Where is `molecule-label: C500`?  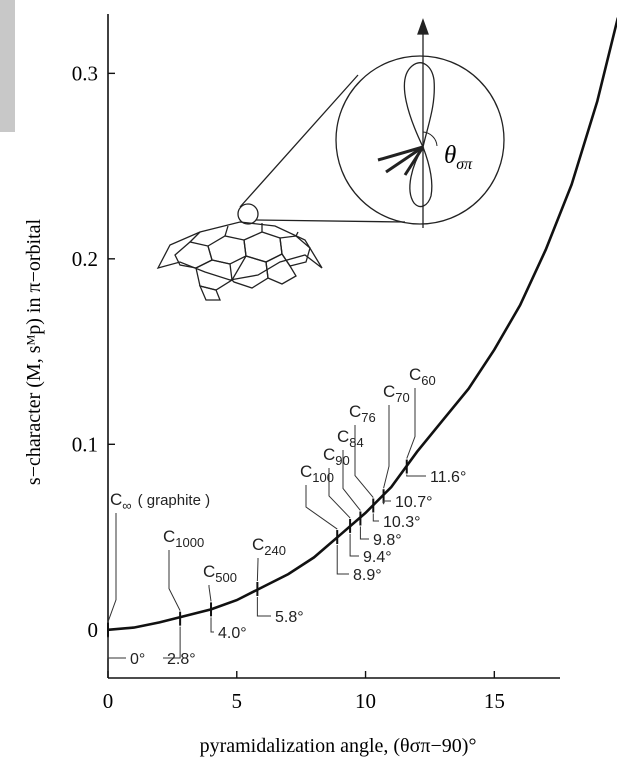 molecule-label: C500 is located at coordinates (220, 573).